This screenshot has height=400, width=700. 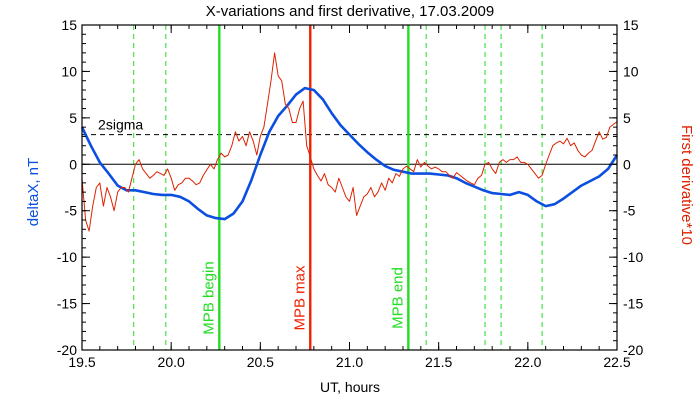 What do you see at coordinates (633, 350) in the screenshot?
I see `y-tick-label-right: -20` at bounding box center [633, 350].